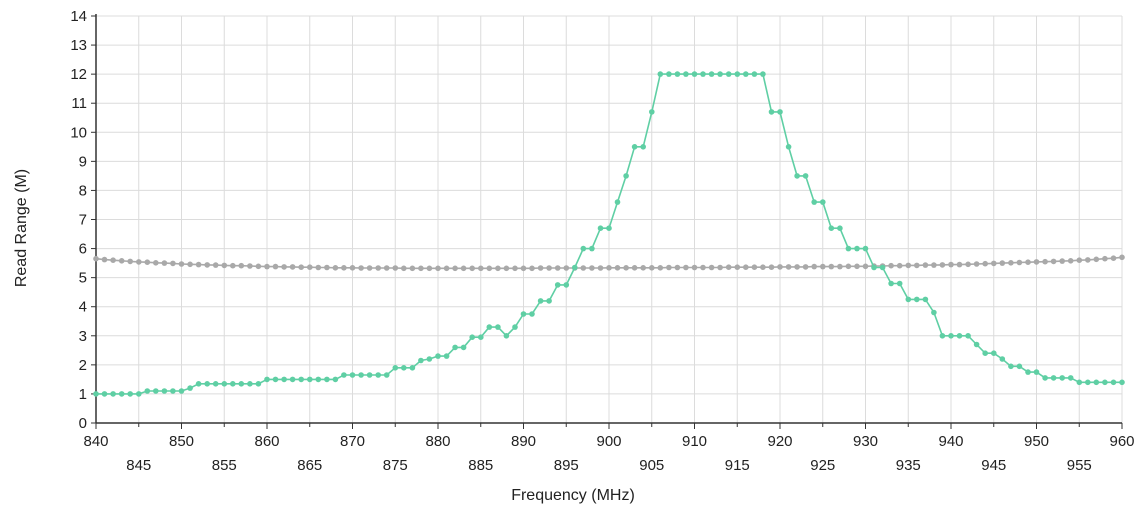 Image resolution: width=1146 pixels, height=513 pixels. Describe the element at coordinates (21, 228) in the screenshot. I see `y-axis-title: Read Range (M)` at that location.